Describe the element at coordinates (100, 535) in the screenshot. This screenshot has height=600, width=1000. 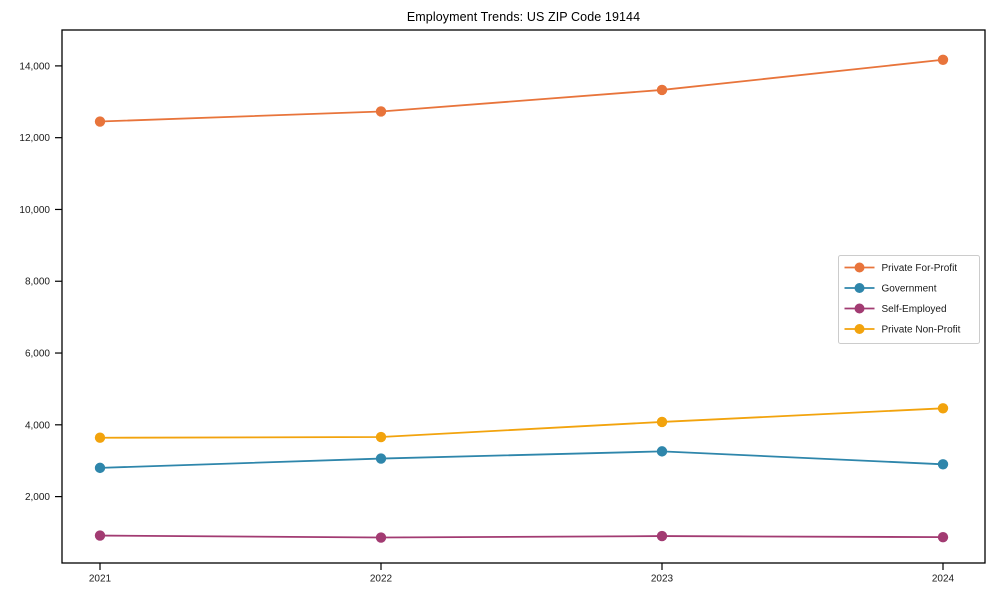
I see `data-point-self-employed-2021` at that location.